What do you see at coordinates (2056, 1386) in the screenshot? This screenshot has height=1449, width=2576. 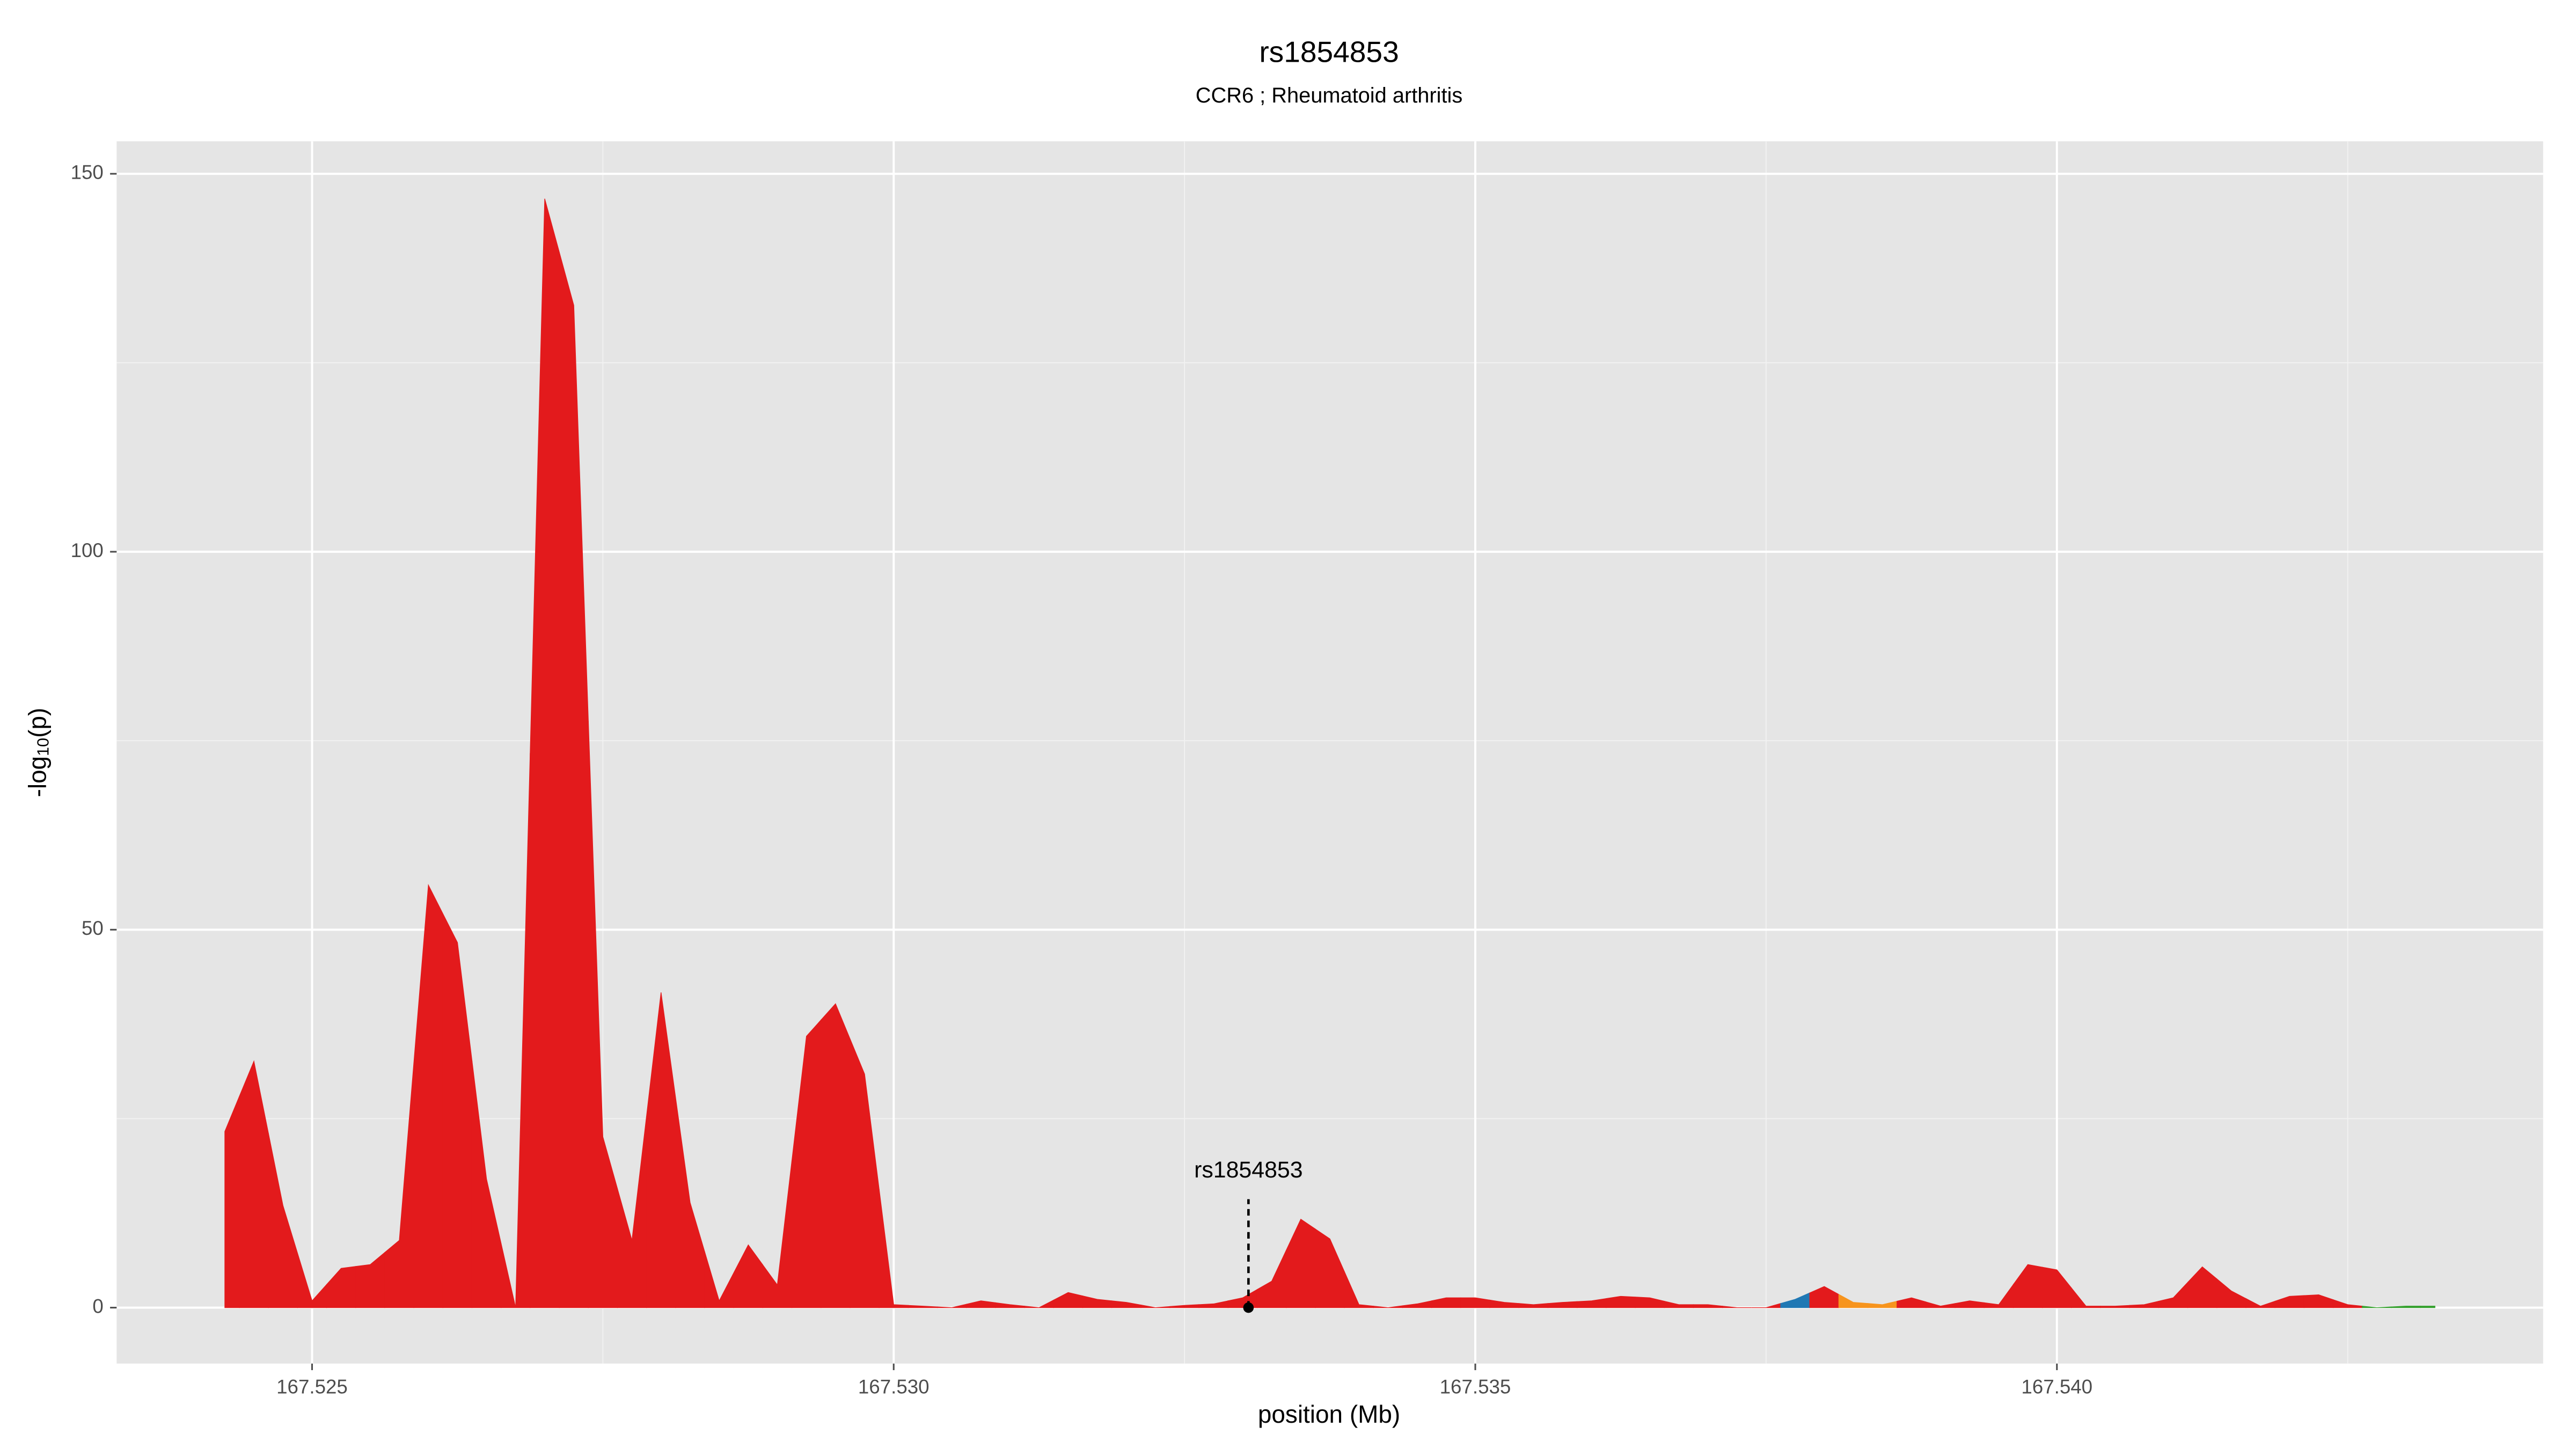 I see `x-tick-label: 167.540` at bounding box center [2056, 1386].